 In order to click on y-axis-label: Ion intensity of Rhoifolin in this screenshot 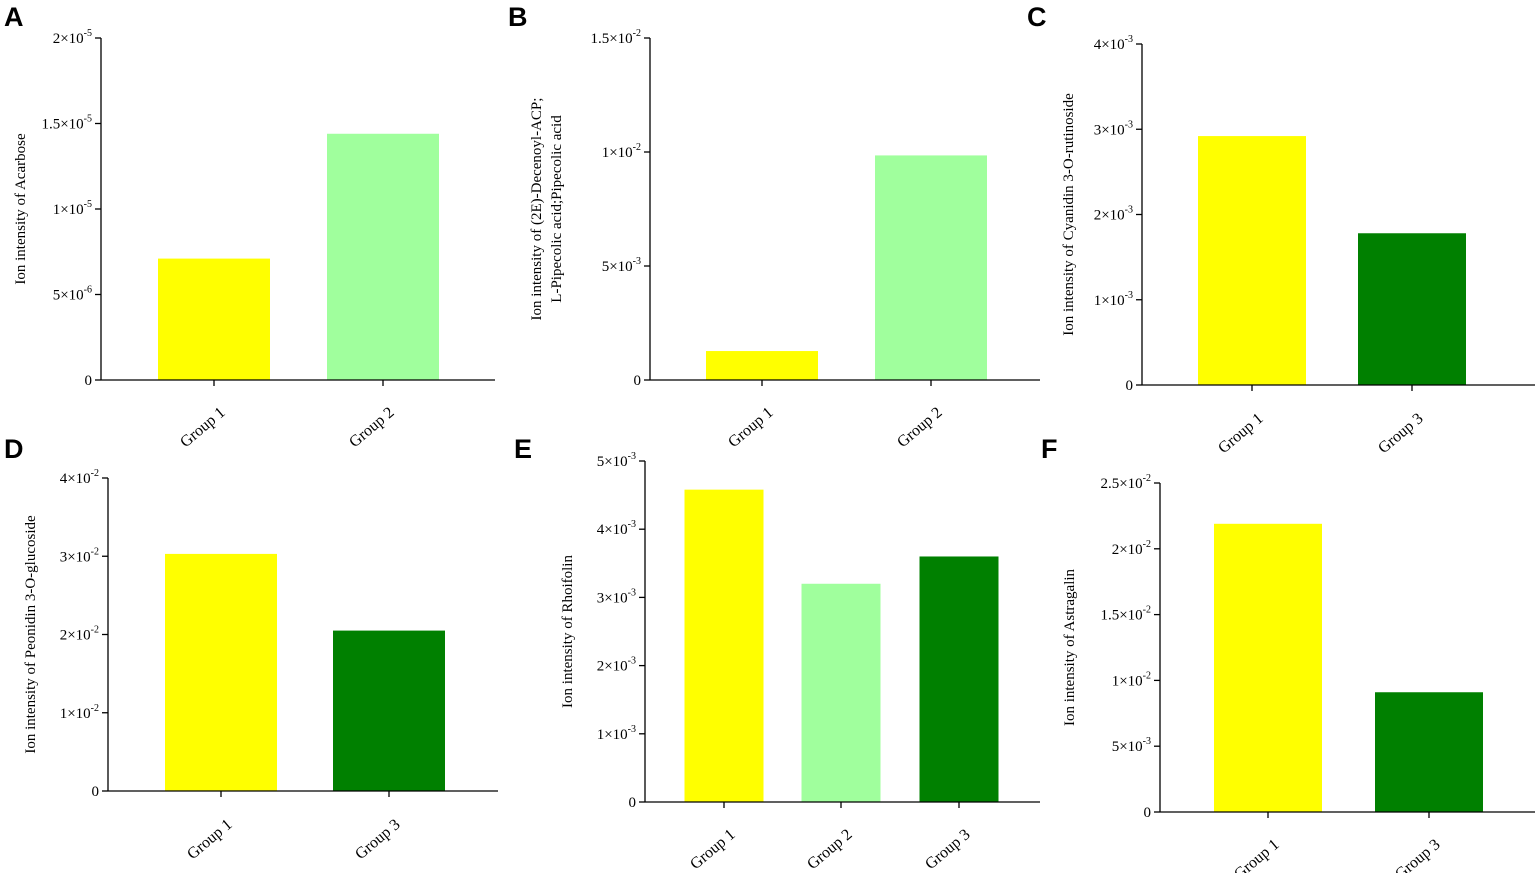, I will do `click(568, 631)`.